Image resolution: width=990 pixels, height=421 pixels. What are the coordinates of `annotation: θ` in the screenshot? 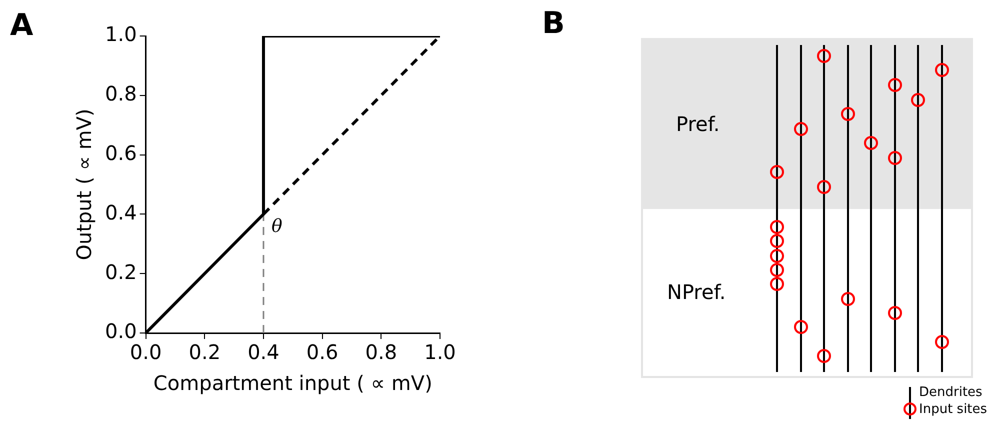 It's located at (276, 226).